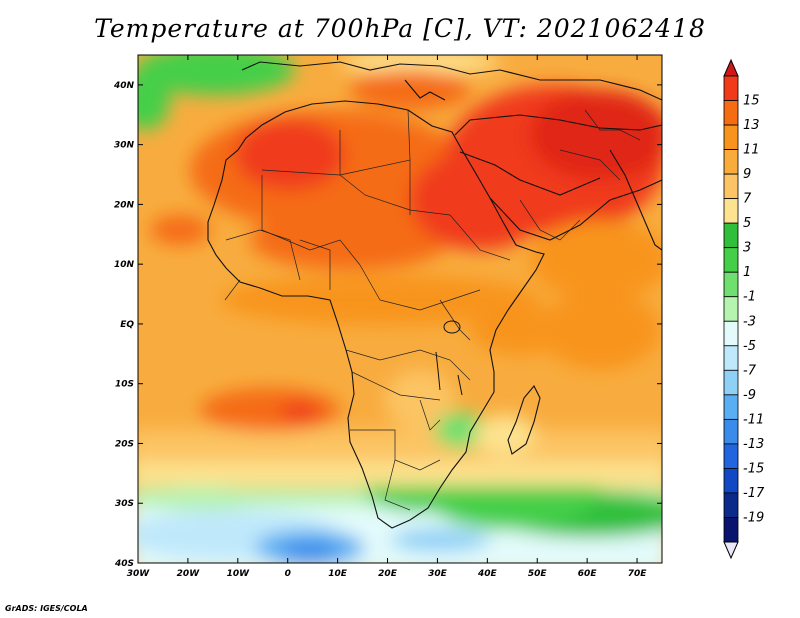  Describe the element at coordinates (753, 468) in the screenshot. I see `colorbar-label: -15` at that location.